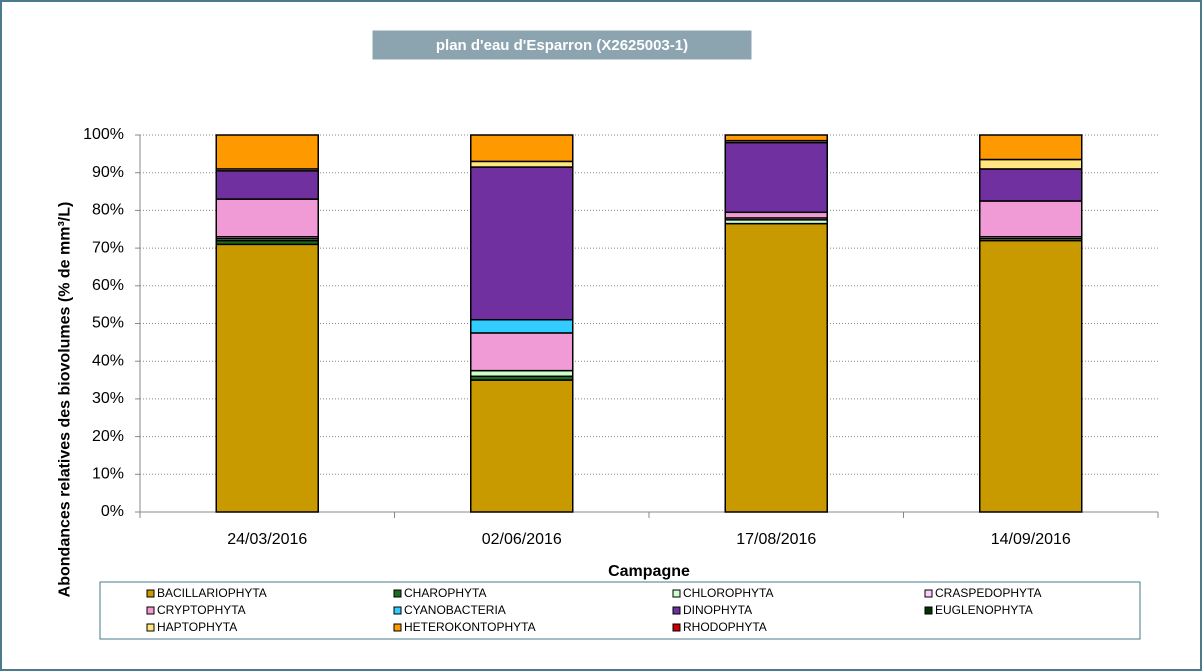 This screenshot has height=672, width=1203. I want to click on legend-label: BACILLARIOPHYTA, so click(212, 593).